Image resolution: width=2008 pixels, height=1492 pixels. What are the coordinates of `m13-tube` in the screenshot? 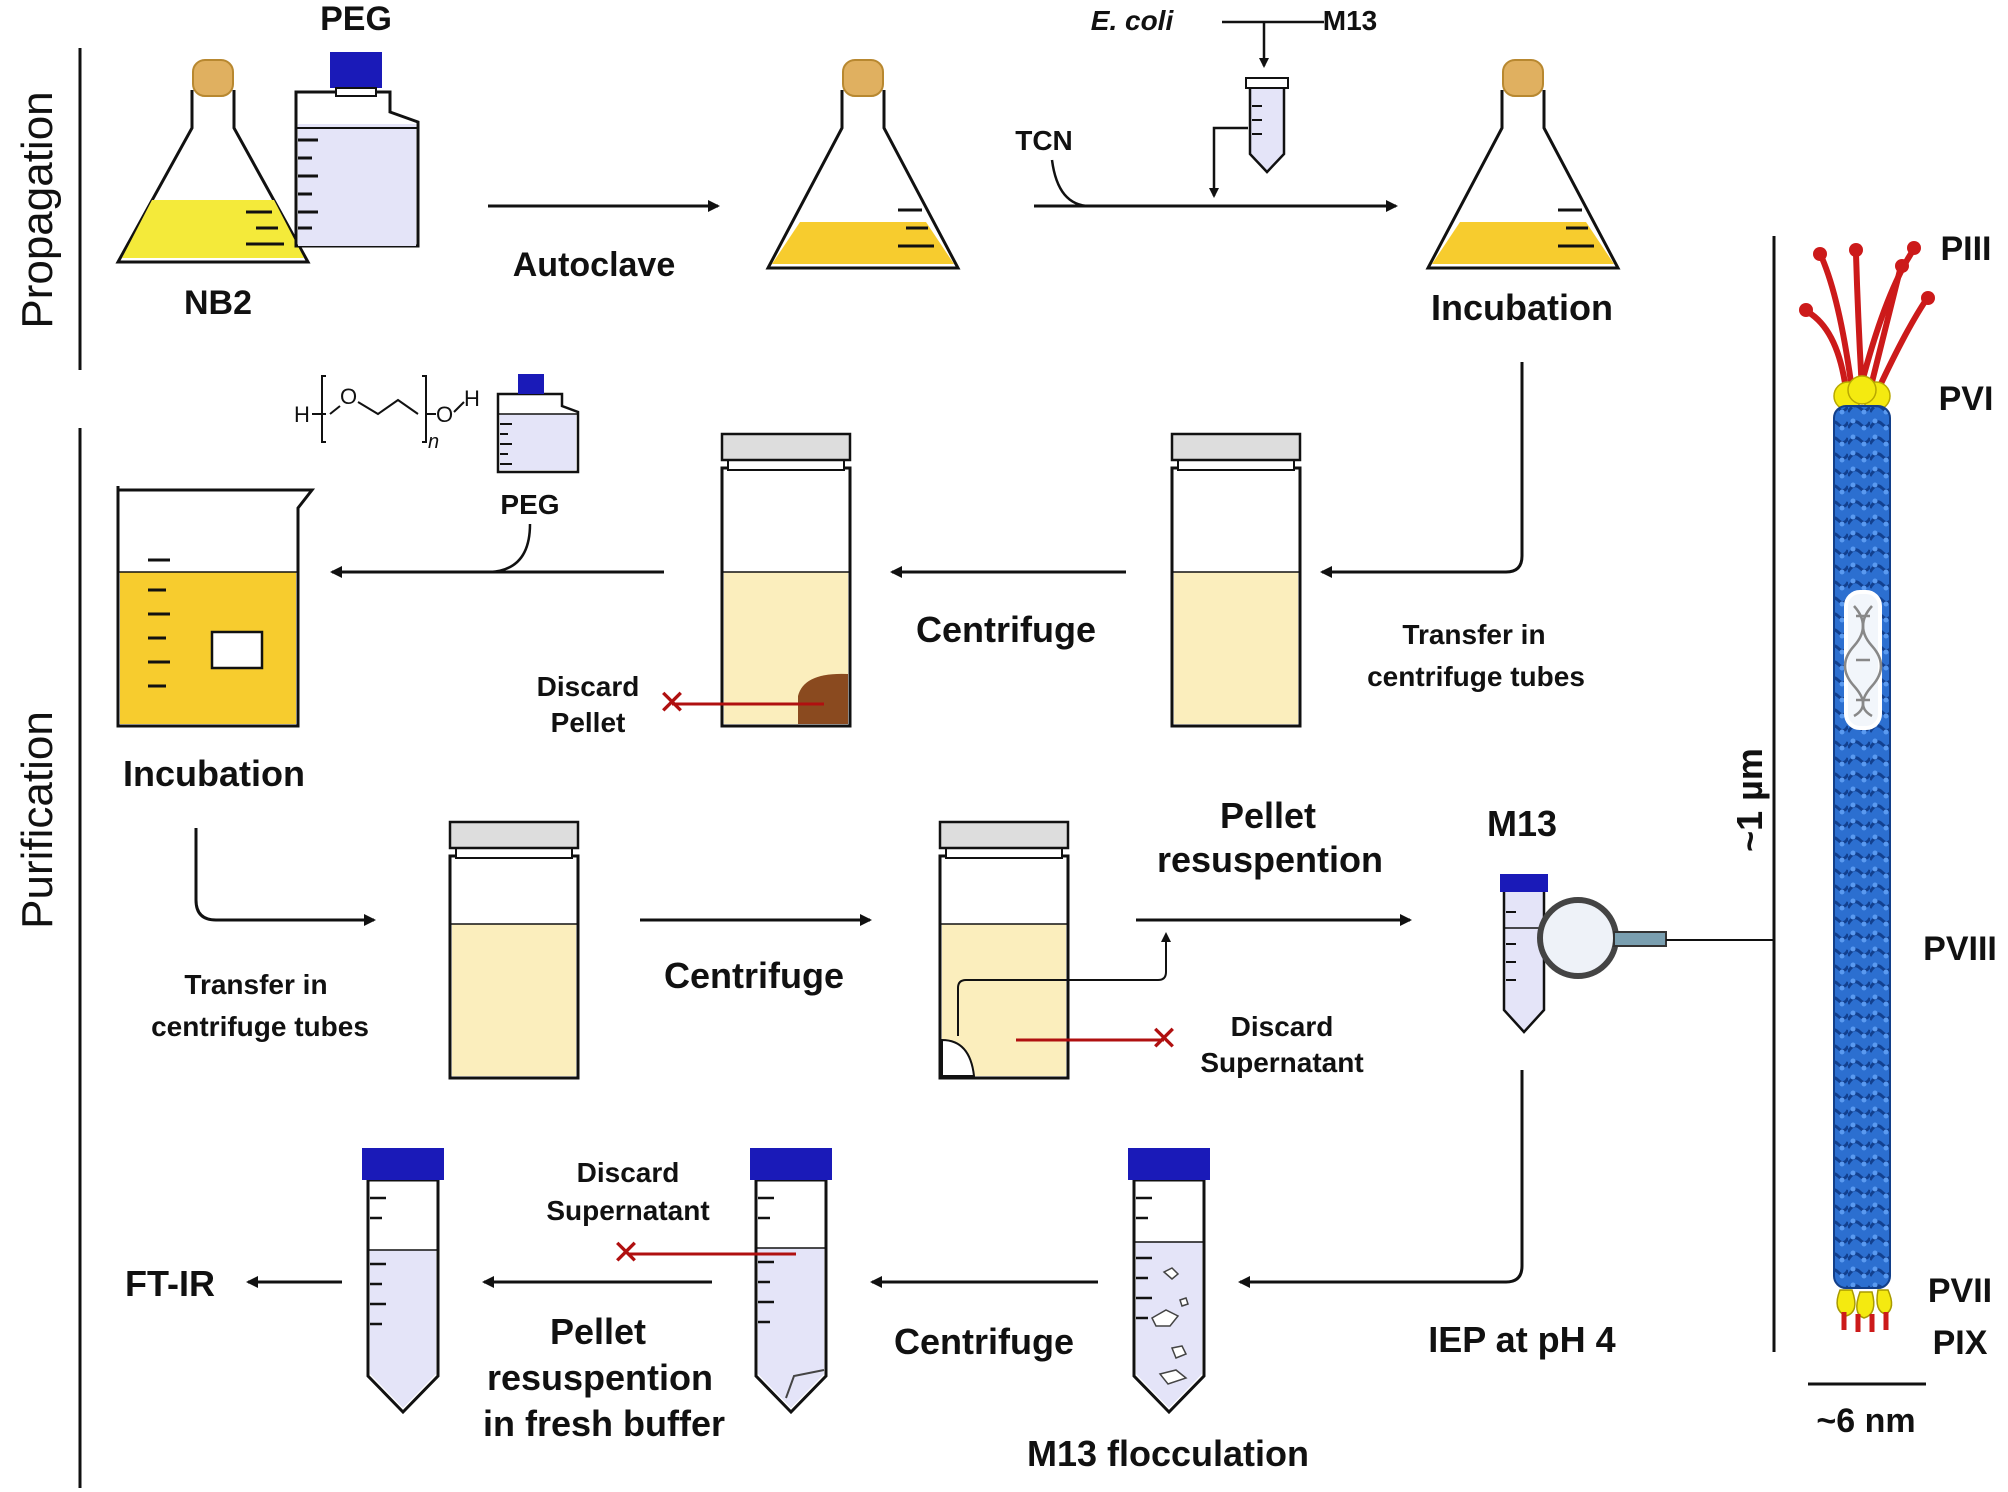 It's located at (1524, 954).